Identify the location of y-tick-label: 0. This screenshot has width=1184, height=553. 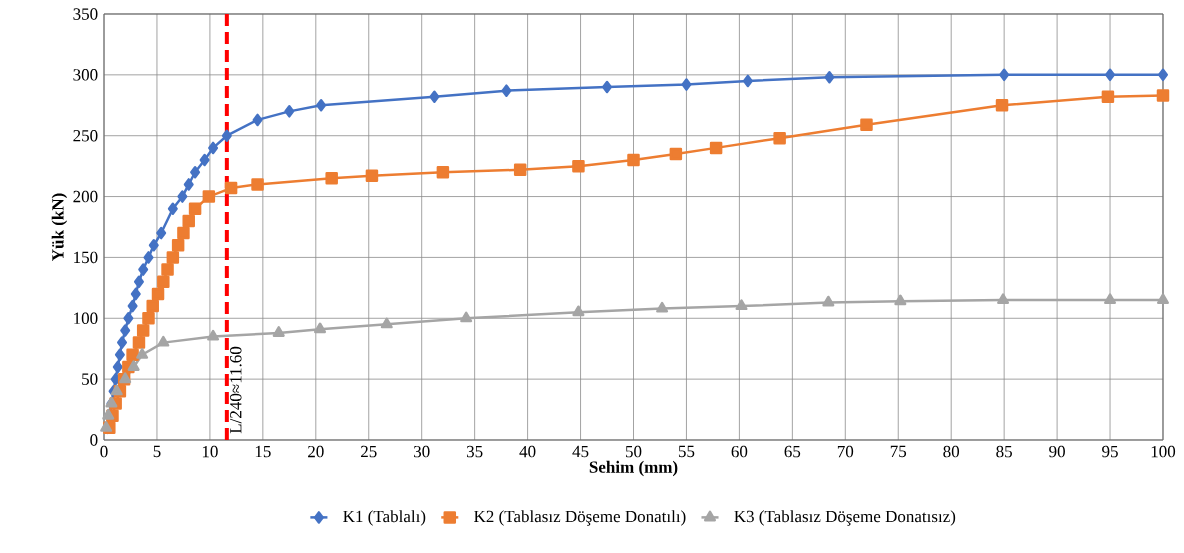
(94, 440).